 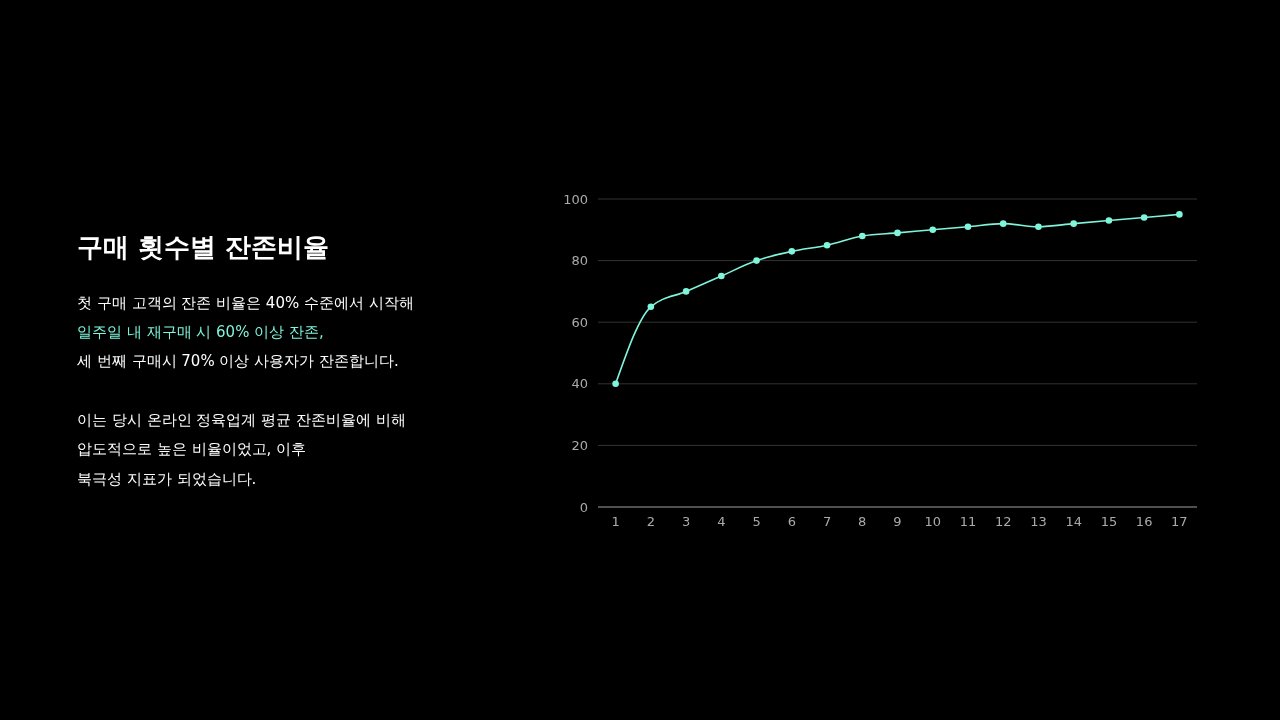 What do you see at coordinates (862, 521) in the screenshot?
I see `x-tick-label: 8` at bounding box center [862, 521].